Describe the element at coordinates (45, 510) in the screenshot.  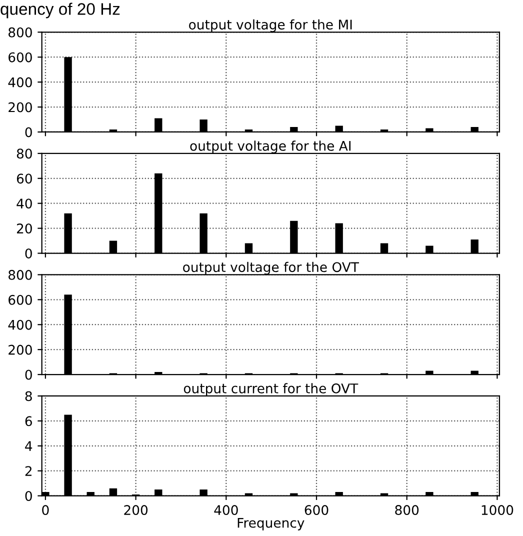
I see `x-tick-label: 0` at that location.